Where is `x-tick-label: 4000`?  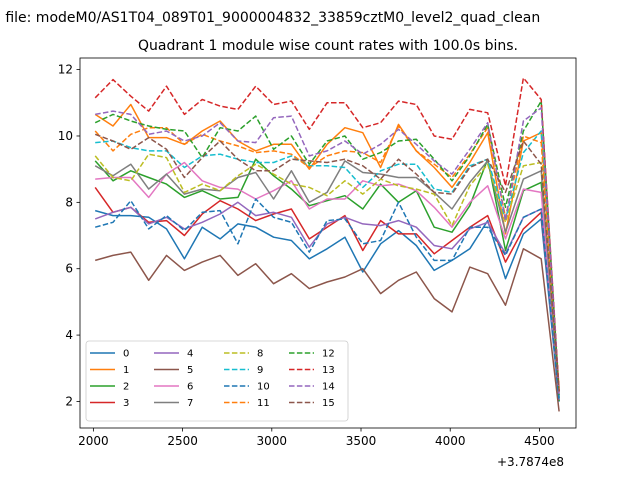 x-tick-label: 4000 is located at coordinates (450, 441).